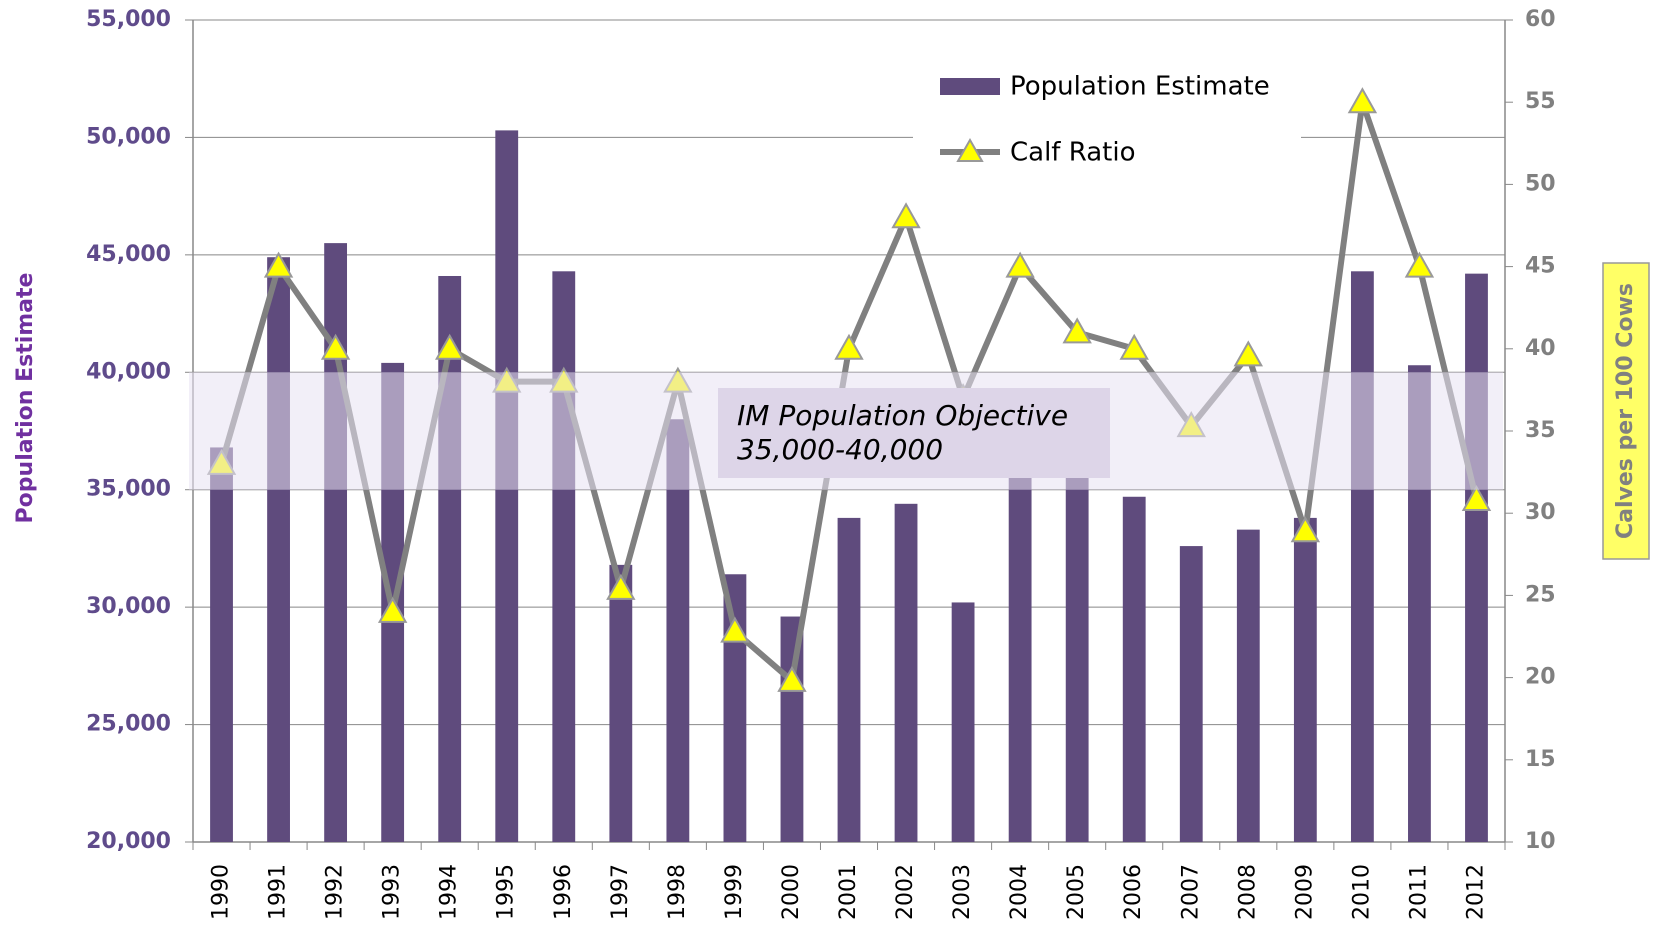 The width and height of the screenshot is (1658, 933). What do you see at coordinates (1540, 19) in the screenshot?
I see `y2-tick-label: 60` at bounding box center [1540, 19].